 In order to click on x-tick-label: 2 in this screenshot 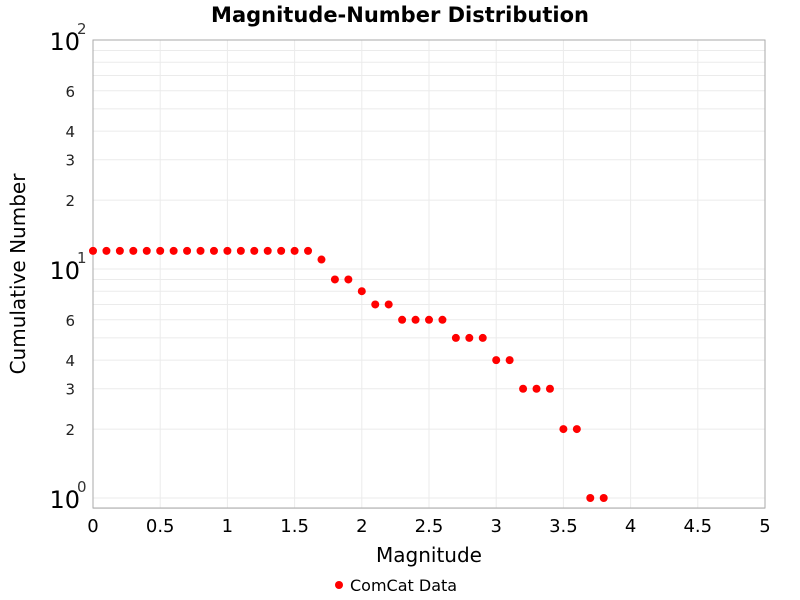, I will do `click(361, 526)`.